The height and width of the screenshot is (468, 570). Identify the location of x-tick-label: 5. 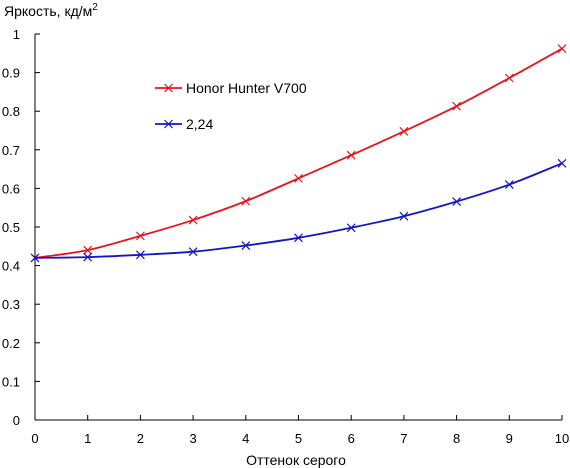
(298, 438).